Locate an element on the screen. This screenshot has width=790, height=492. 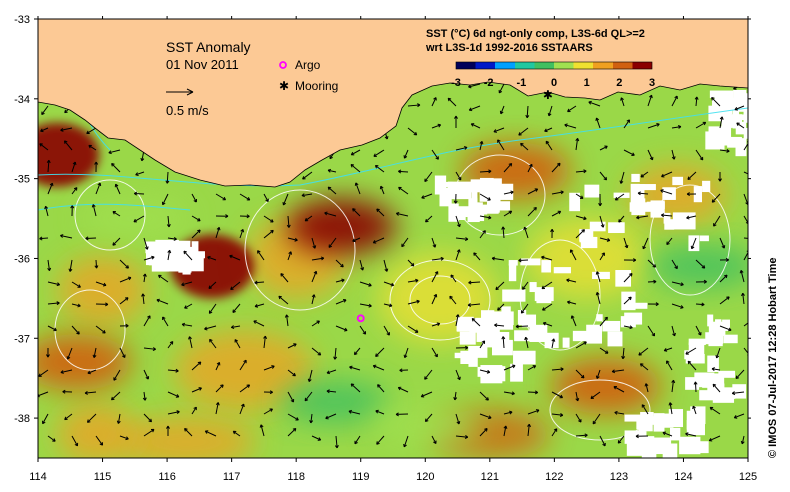
colorbar-title-line1: SST (°C) 6d ngt-only comp, L3S-6d QL>=2 is located at coordinates (535, 34).